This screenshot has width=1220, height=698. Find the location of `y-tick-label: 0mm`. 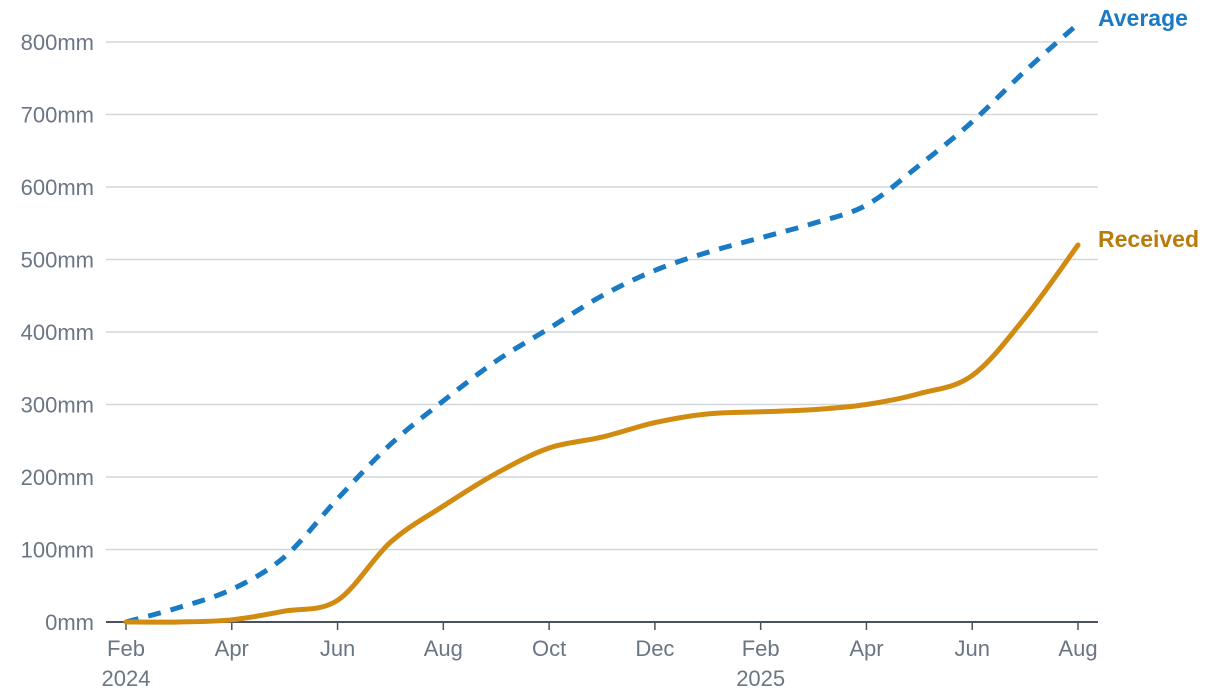

y-tick-label: 0mm is located at coordinates (69, 622).